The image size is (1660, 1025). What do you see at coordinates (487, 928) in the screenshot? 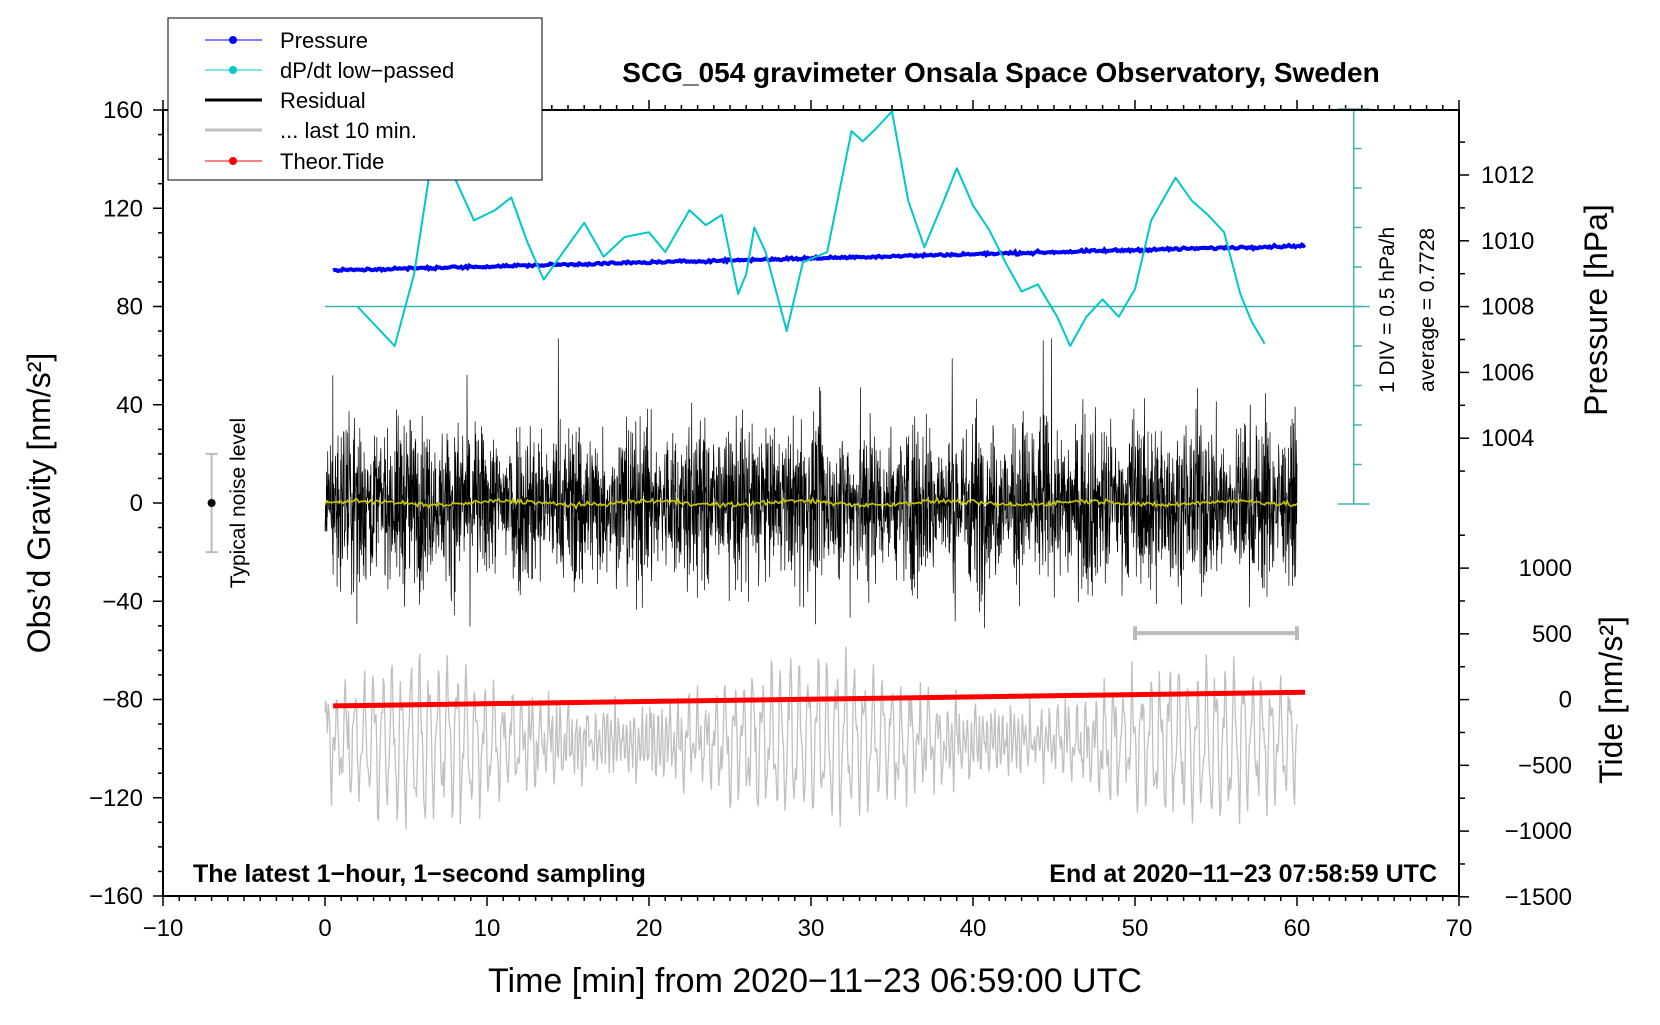
I see `x-tick-label: 10` at bounding box center [487, 928].